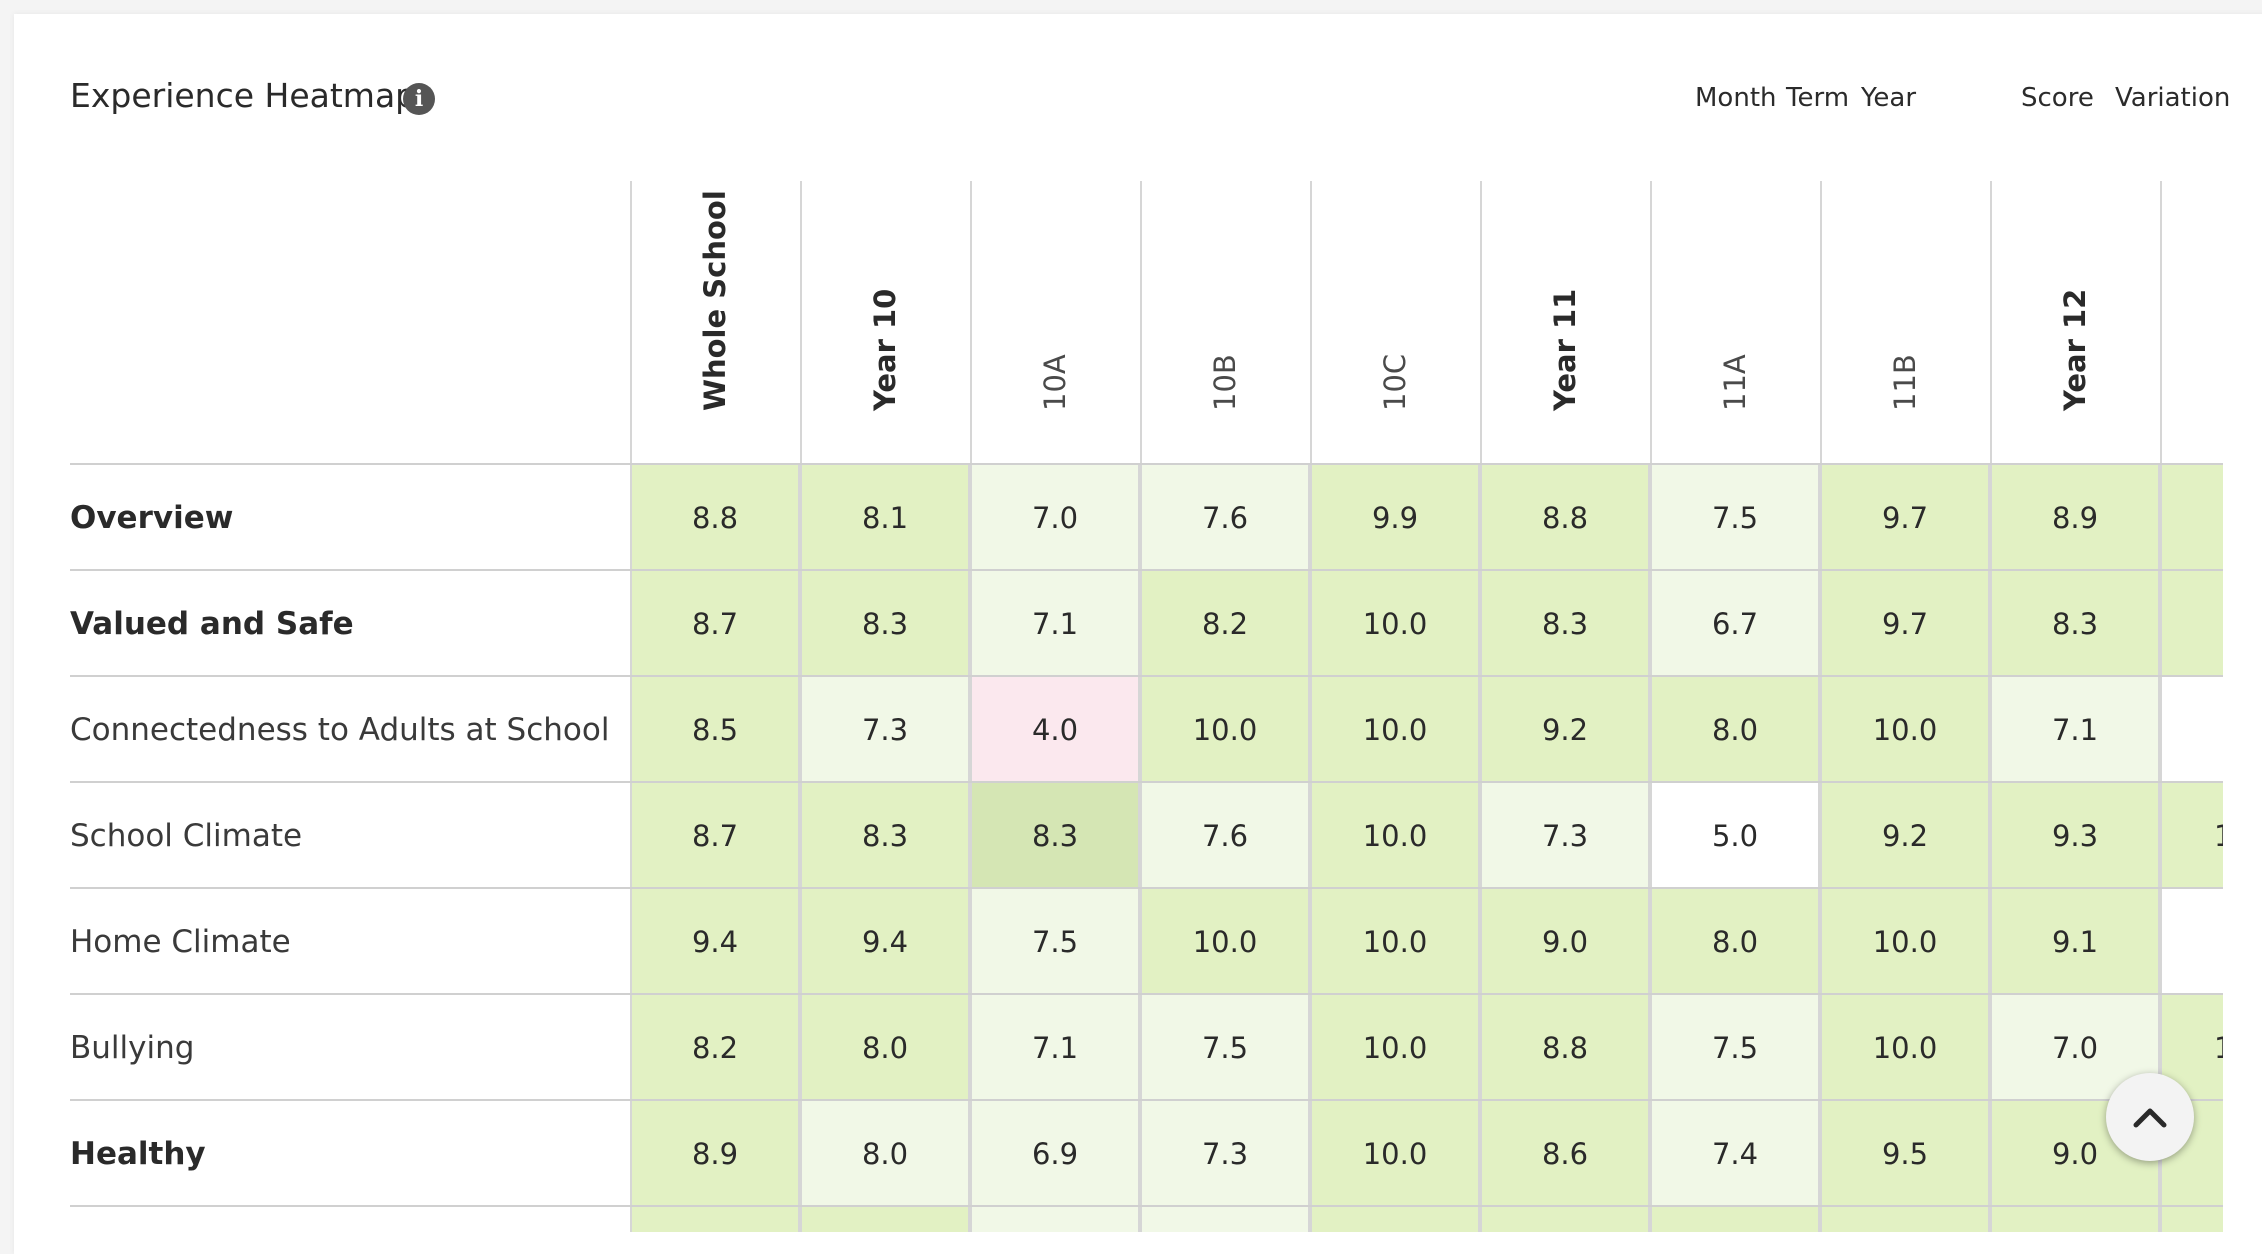 This screenshot has height=1254, width=2262. What do you see at coordinates (138, 1154) in the screenshot?
I see `row-label-healthy: Healthy` at bounding box center [138, 1154].